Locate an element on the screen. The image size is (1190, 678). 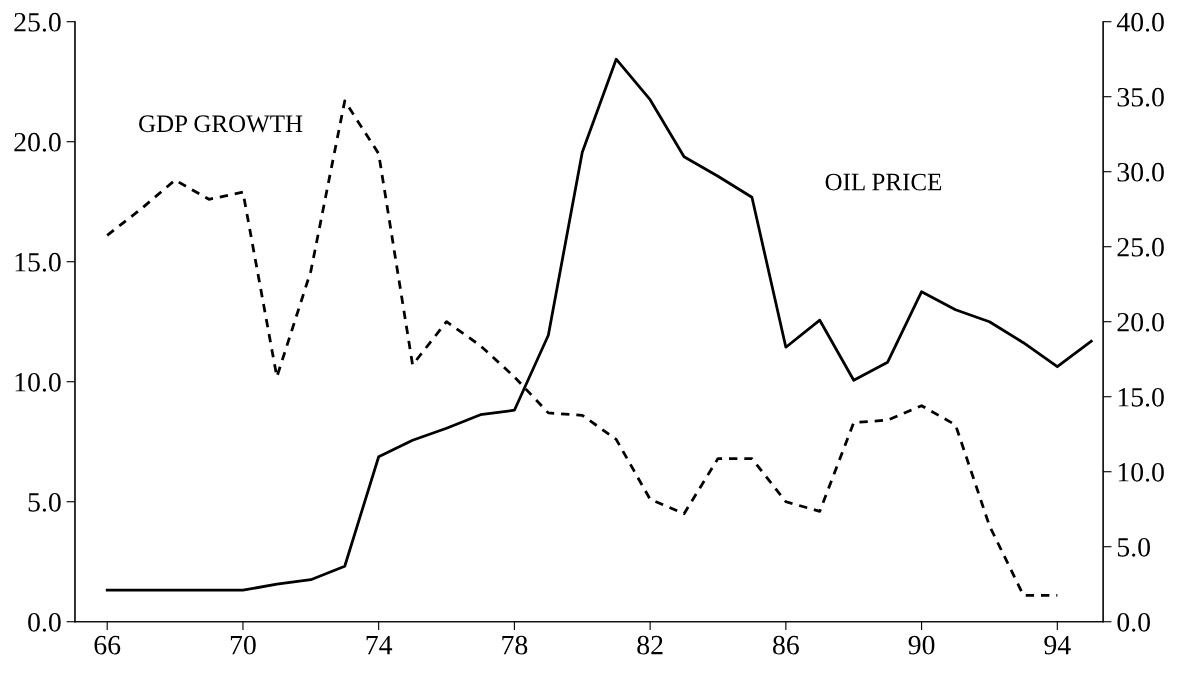
x-tick-label: 82 is located at coordinates (650, 645).